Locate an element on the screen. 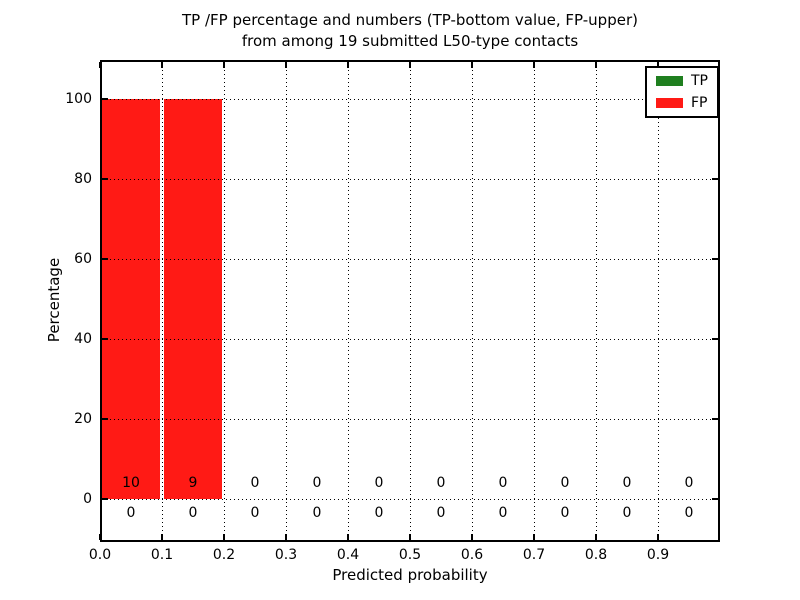 This screenshot has width=800, height=600. legend-entry-fp: FP is located at coordinates (682, 103).